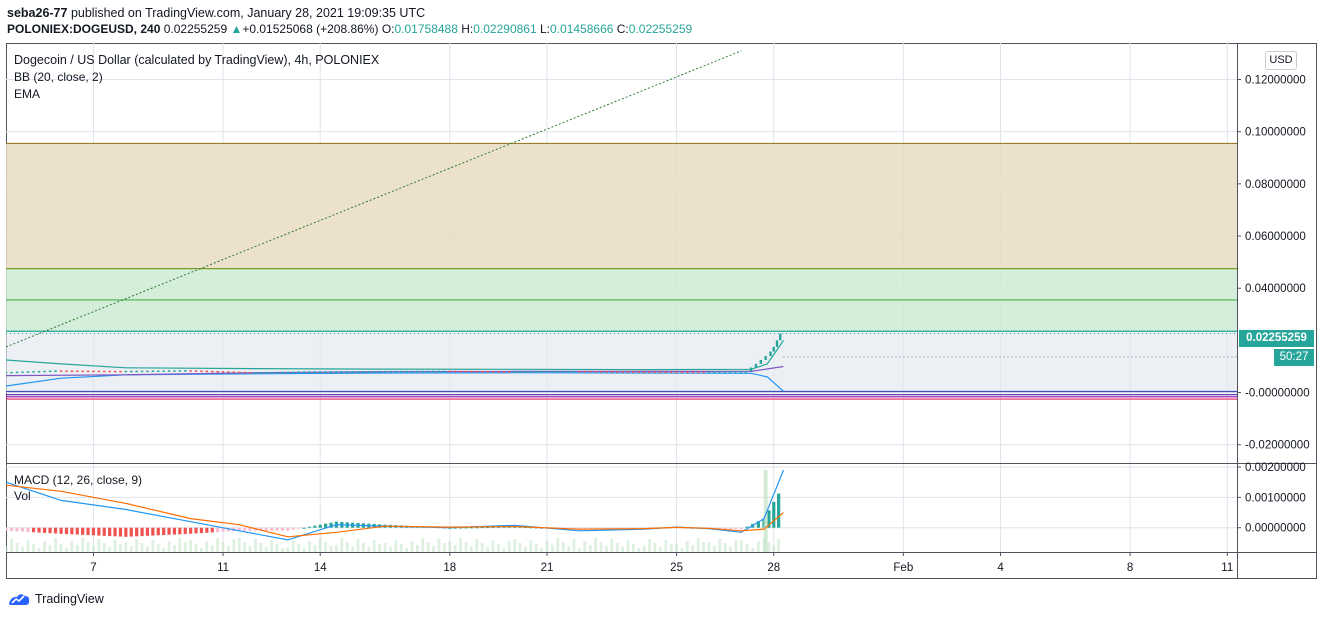  I want to click on last-price-tag: 0.02255259, so click(1276, 338).